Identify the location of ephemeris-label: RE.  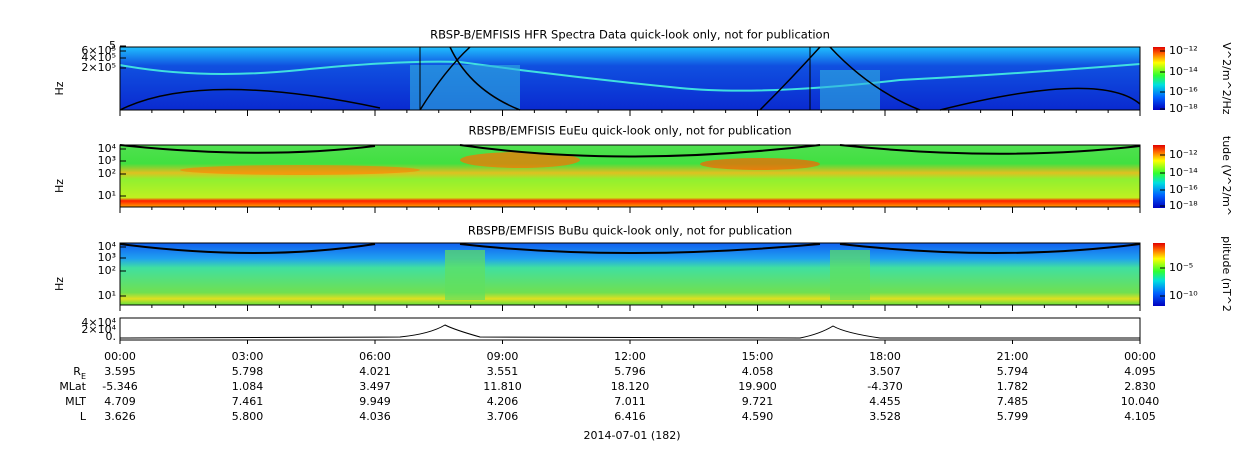
(79, 373).